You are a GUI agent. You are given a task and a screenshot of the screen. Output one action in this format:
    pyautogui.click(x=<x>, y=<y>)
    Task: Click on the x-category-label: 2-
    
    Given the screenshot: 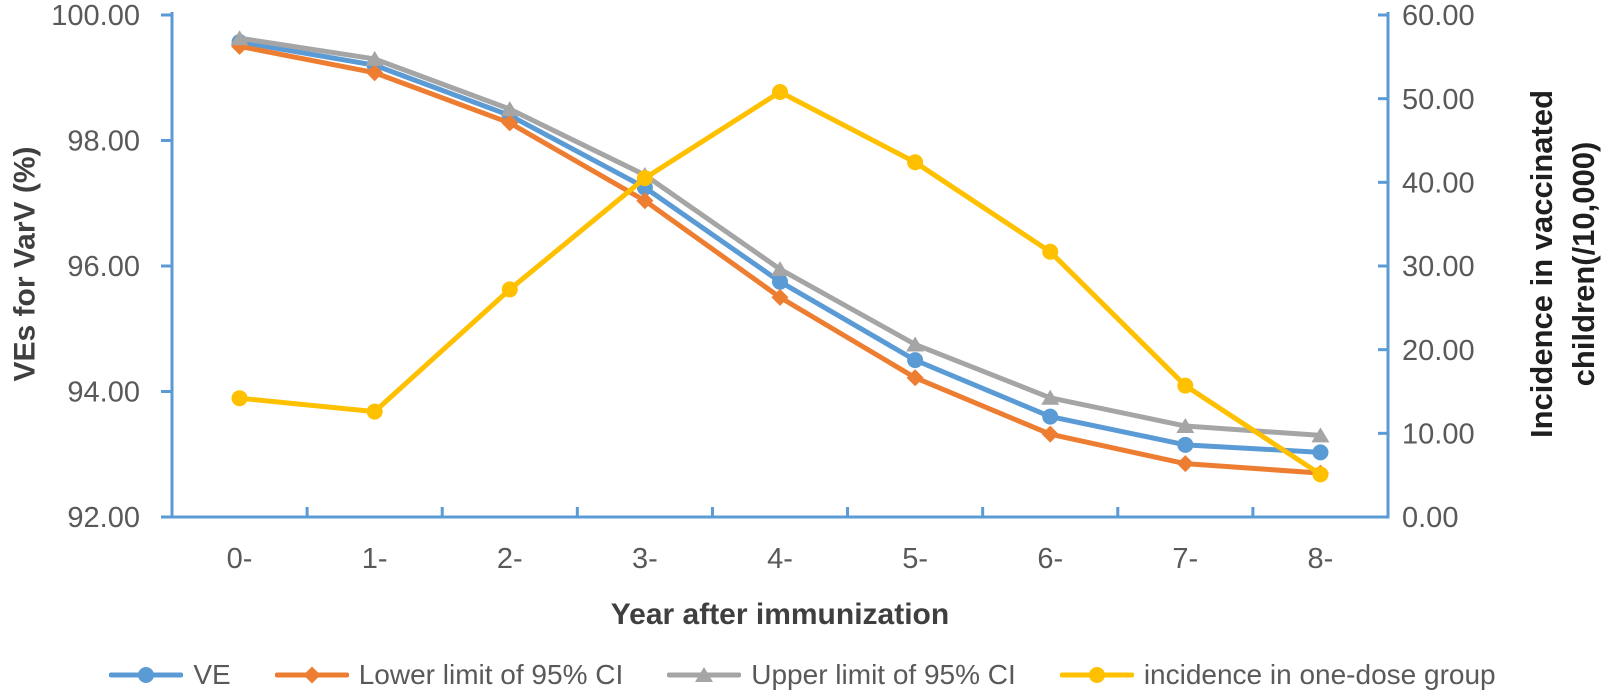 What is the action you would take?
    pyautogui.click(x=510, y=559)
    